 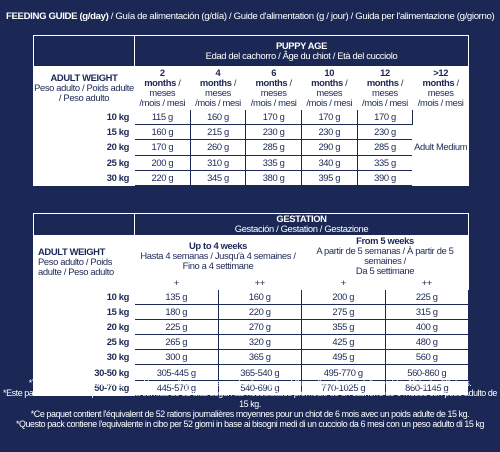 What do you see at coordinates (218, 162) in the screenshot?
I see `value-cell: 310 g` at bounding box center [218, 162].